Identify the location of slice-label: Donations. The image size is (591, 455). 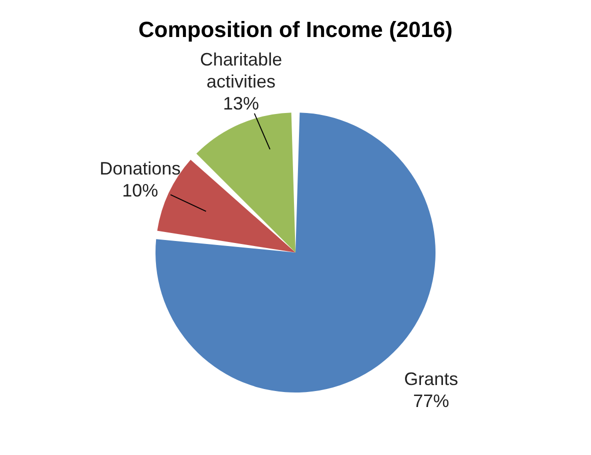
(140, 168).